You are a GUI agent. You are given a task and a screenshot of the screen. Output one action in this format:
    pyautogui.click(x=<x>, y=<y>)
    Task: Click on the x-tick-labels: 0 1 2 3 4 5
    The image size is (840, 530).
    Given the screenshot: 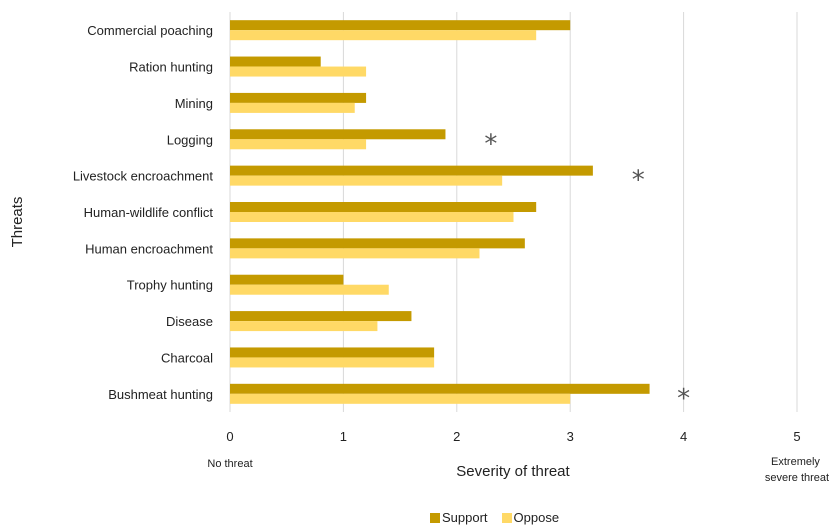 What is the action you would take?
    pyautogui.click(x=513, y=436)
    